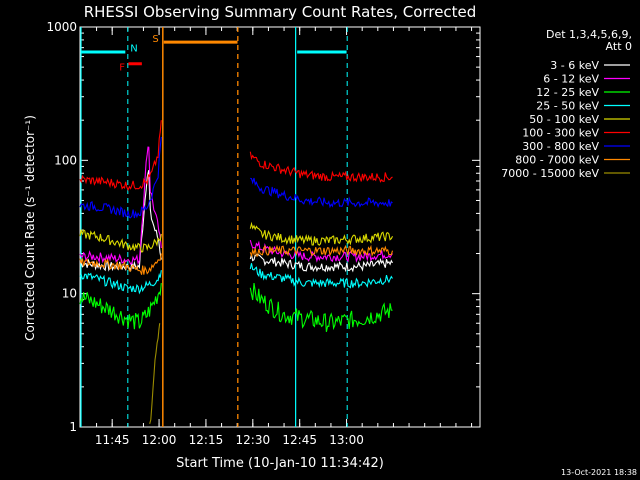 The height and width of the screenshot is (480, 640). What do you see at coordinates (299, 440) in the screenshot?
I see `x-tick-label: 12:45` at bounding box center [299, 440].